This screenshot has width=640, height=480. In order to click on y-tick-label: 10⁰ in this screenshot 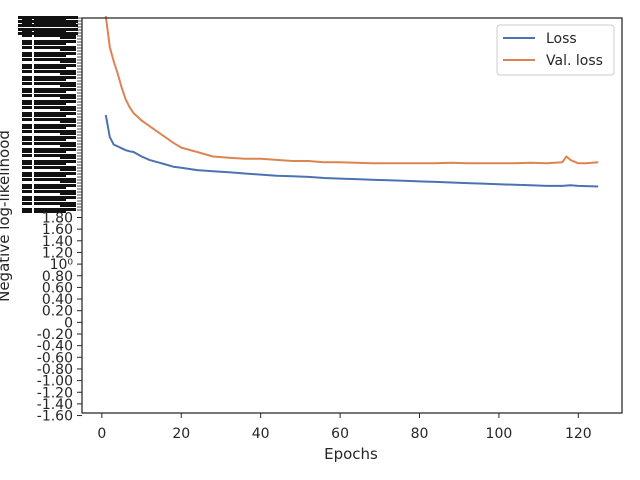, I will do `click(62, 265)`.